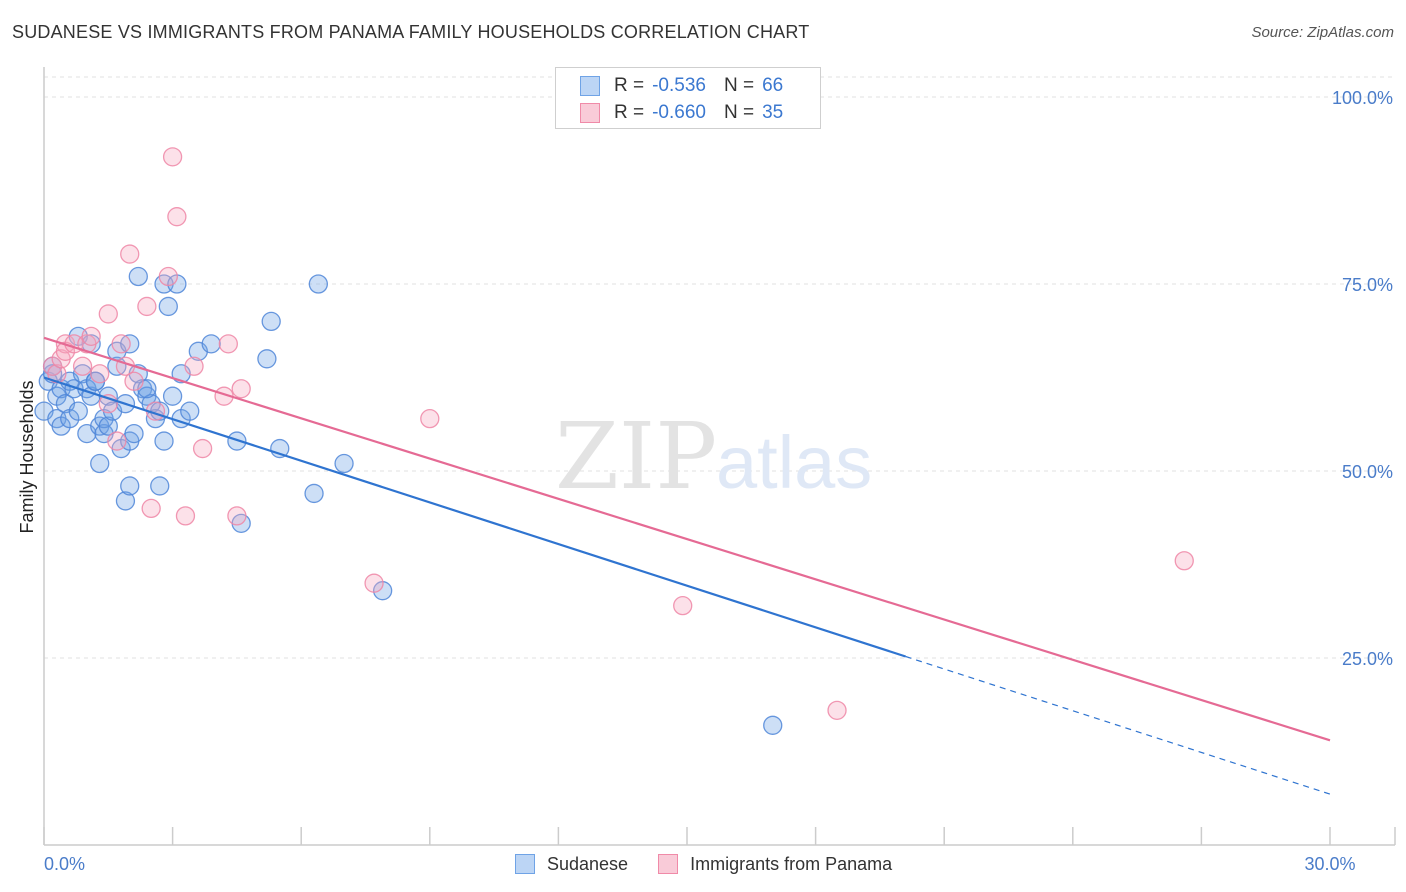 Image resolution: width=1406 pixels, height=892 pixels. I want to click on source-text: Source: ZipAtlas.com, so click(1322, 32).